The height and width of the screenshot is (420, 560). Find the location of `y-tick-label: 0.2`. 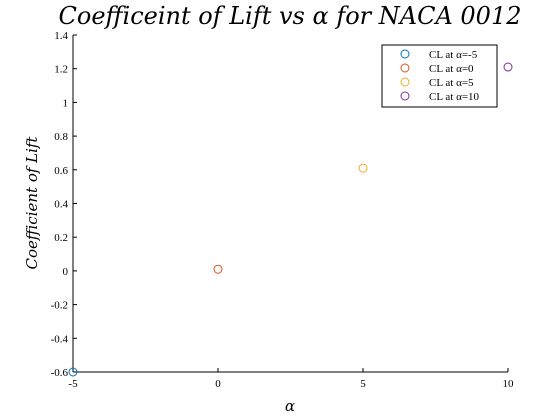

y-tick-label: 0.2 is located at coordinates (61, 238).